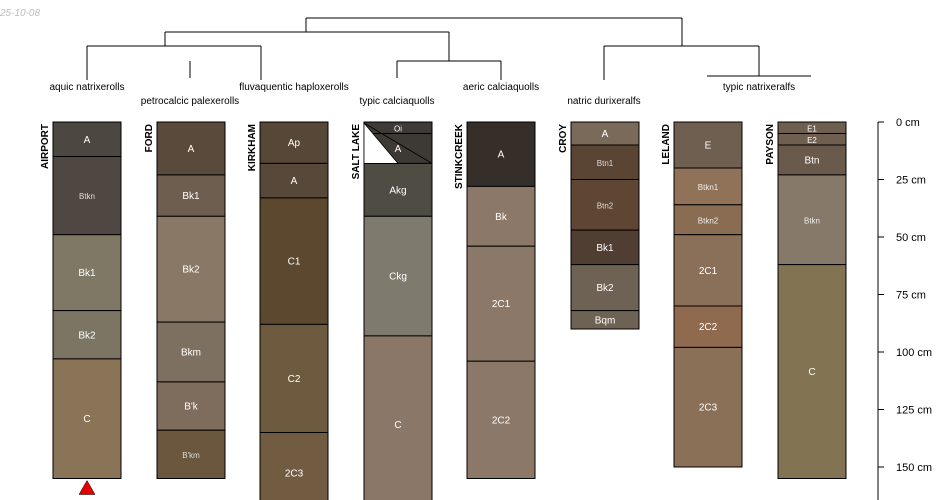  I want to click on profile-name: SALT LAKE, so click(356, 152).